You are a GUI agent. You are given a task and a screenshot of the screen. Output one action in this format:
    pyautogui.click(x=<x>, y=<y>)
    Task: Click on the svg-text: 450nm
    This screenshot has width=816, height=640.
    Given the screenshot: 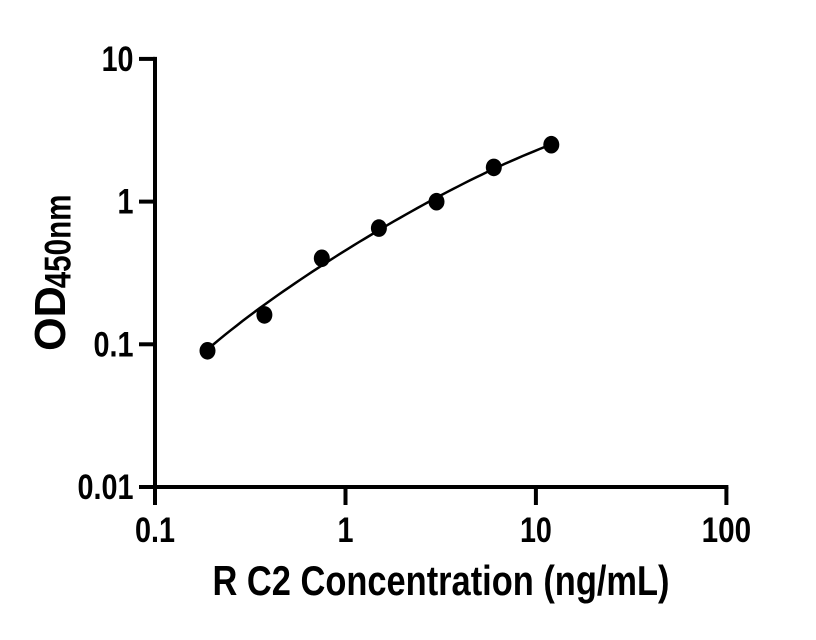 What is the action you would take?
    pyautogui.click(x=58, y=242)
    